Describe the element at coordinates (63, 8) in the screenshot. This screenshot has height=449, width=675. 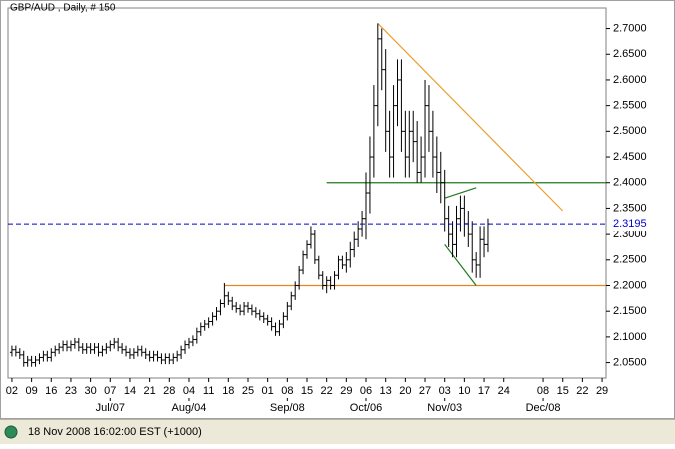
I see `chart-title: GBP/AUD , Daily, # 150` at that location.